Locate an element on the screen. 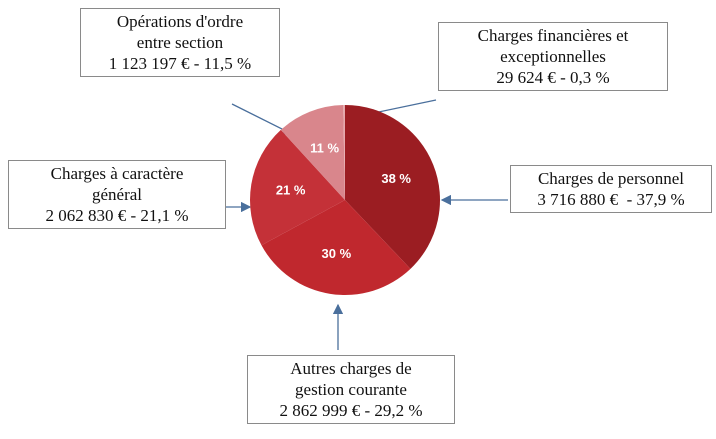 Image resolution: width=716 pixels, height=439 pixels. slice-label: 11 % is located at coordinates (324, 147).